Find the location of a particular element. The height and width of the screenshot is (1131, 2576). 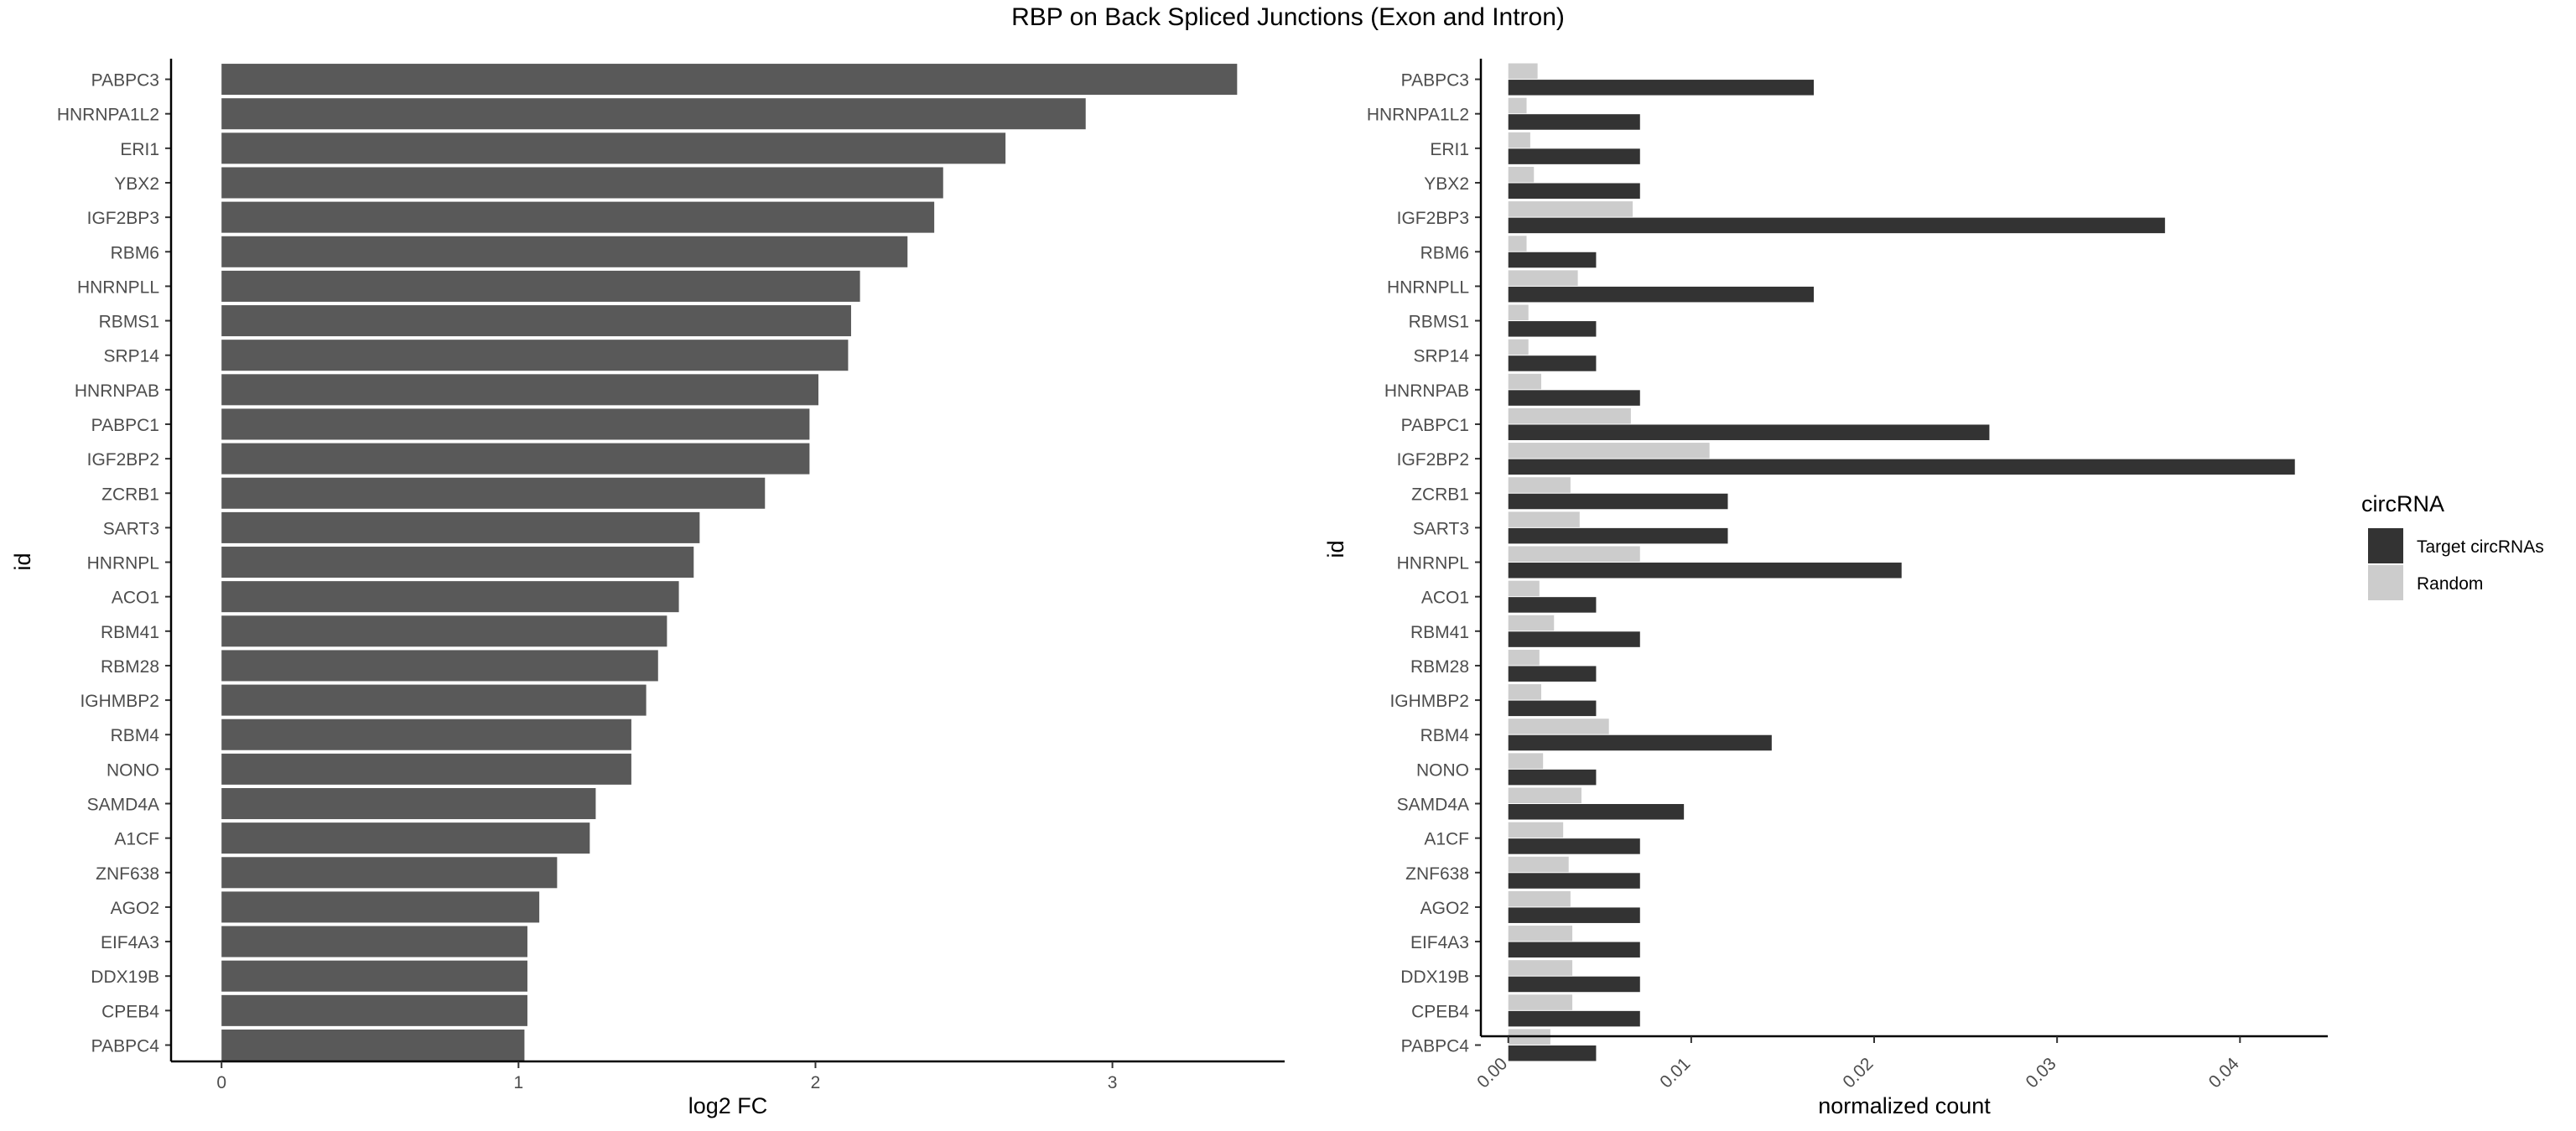

left-y-tick-label: ZCRB1 is located at coordinates (130, 494).